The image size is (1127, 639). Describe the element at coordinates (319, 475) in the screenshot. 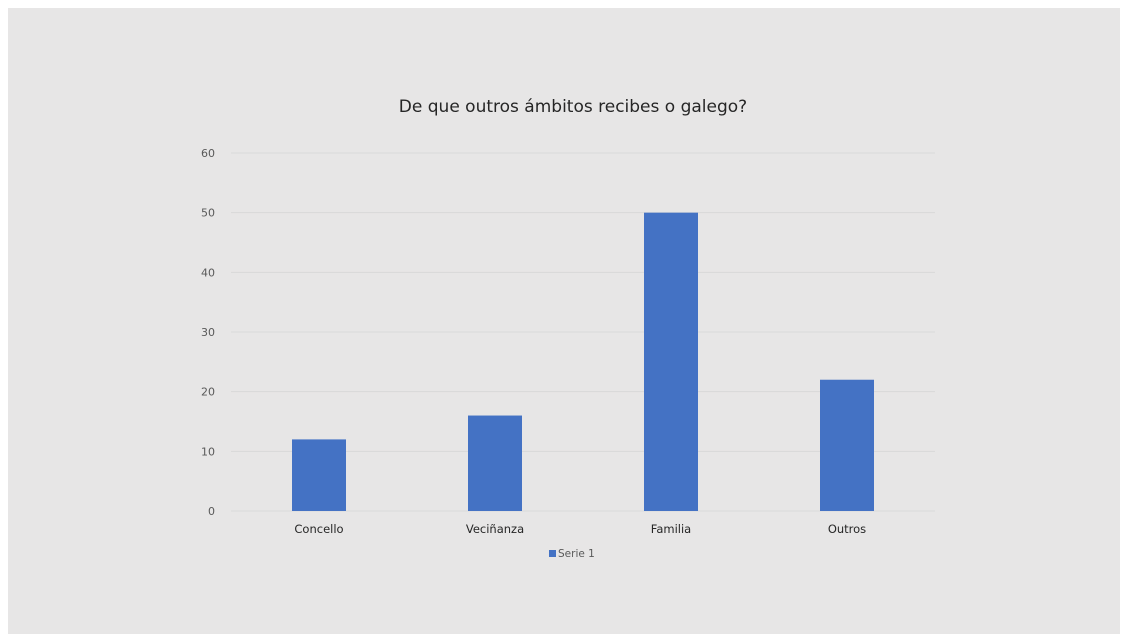

I see `bar-concello` at that location.